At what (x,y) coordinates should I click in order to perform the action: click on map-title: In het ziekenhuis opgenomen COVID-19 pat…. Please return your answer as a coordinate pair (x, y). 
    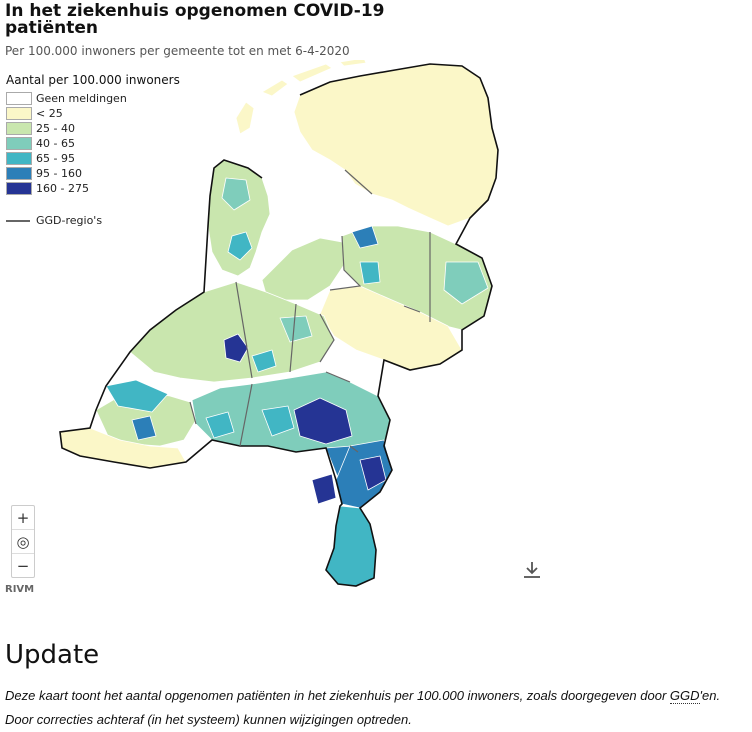
    Looking at the image, I should click on (195, 19).